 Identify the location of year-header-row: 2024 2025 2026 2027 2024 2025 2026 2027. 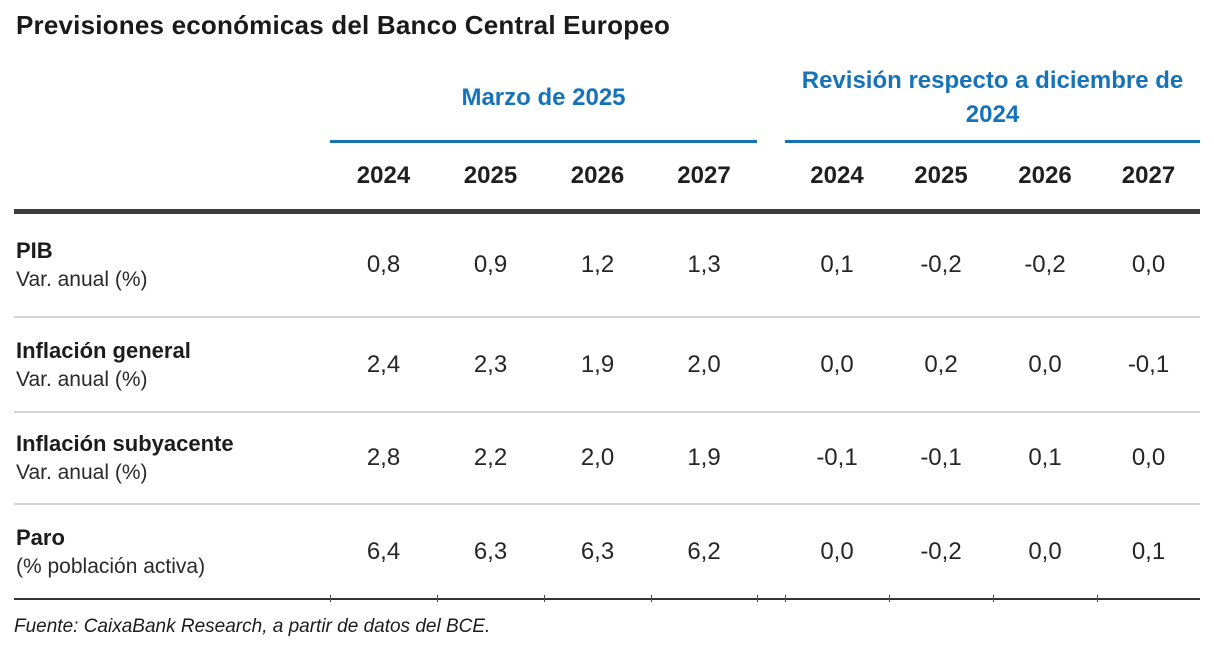
(607, 176).